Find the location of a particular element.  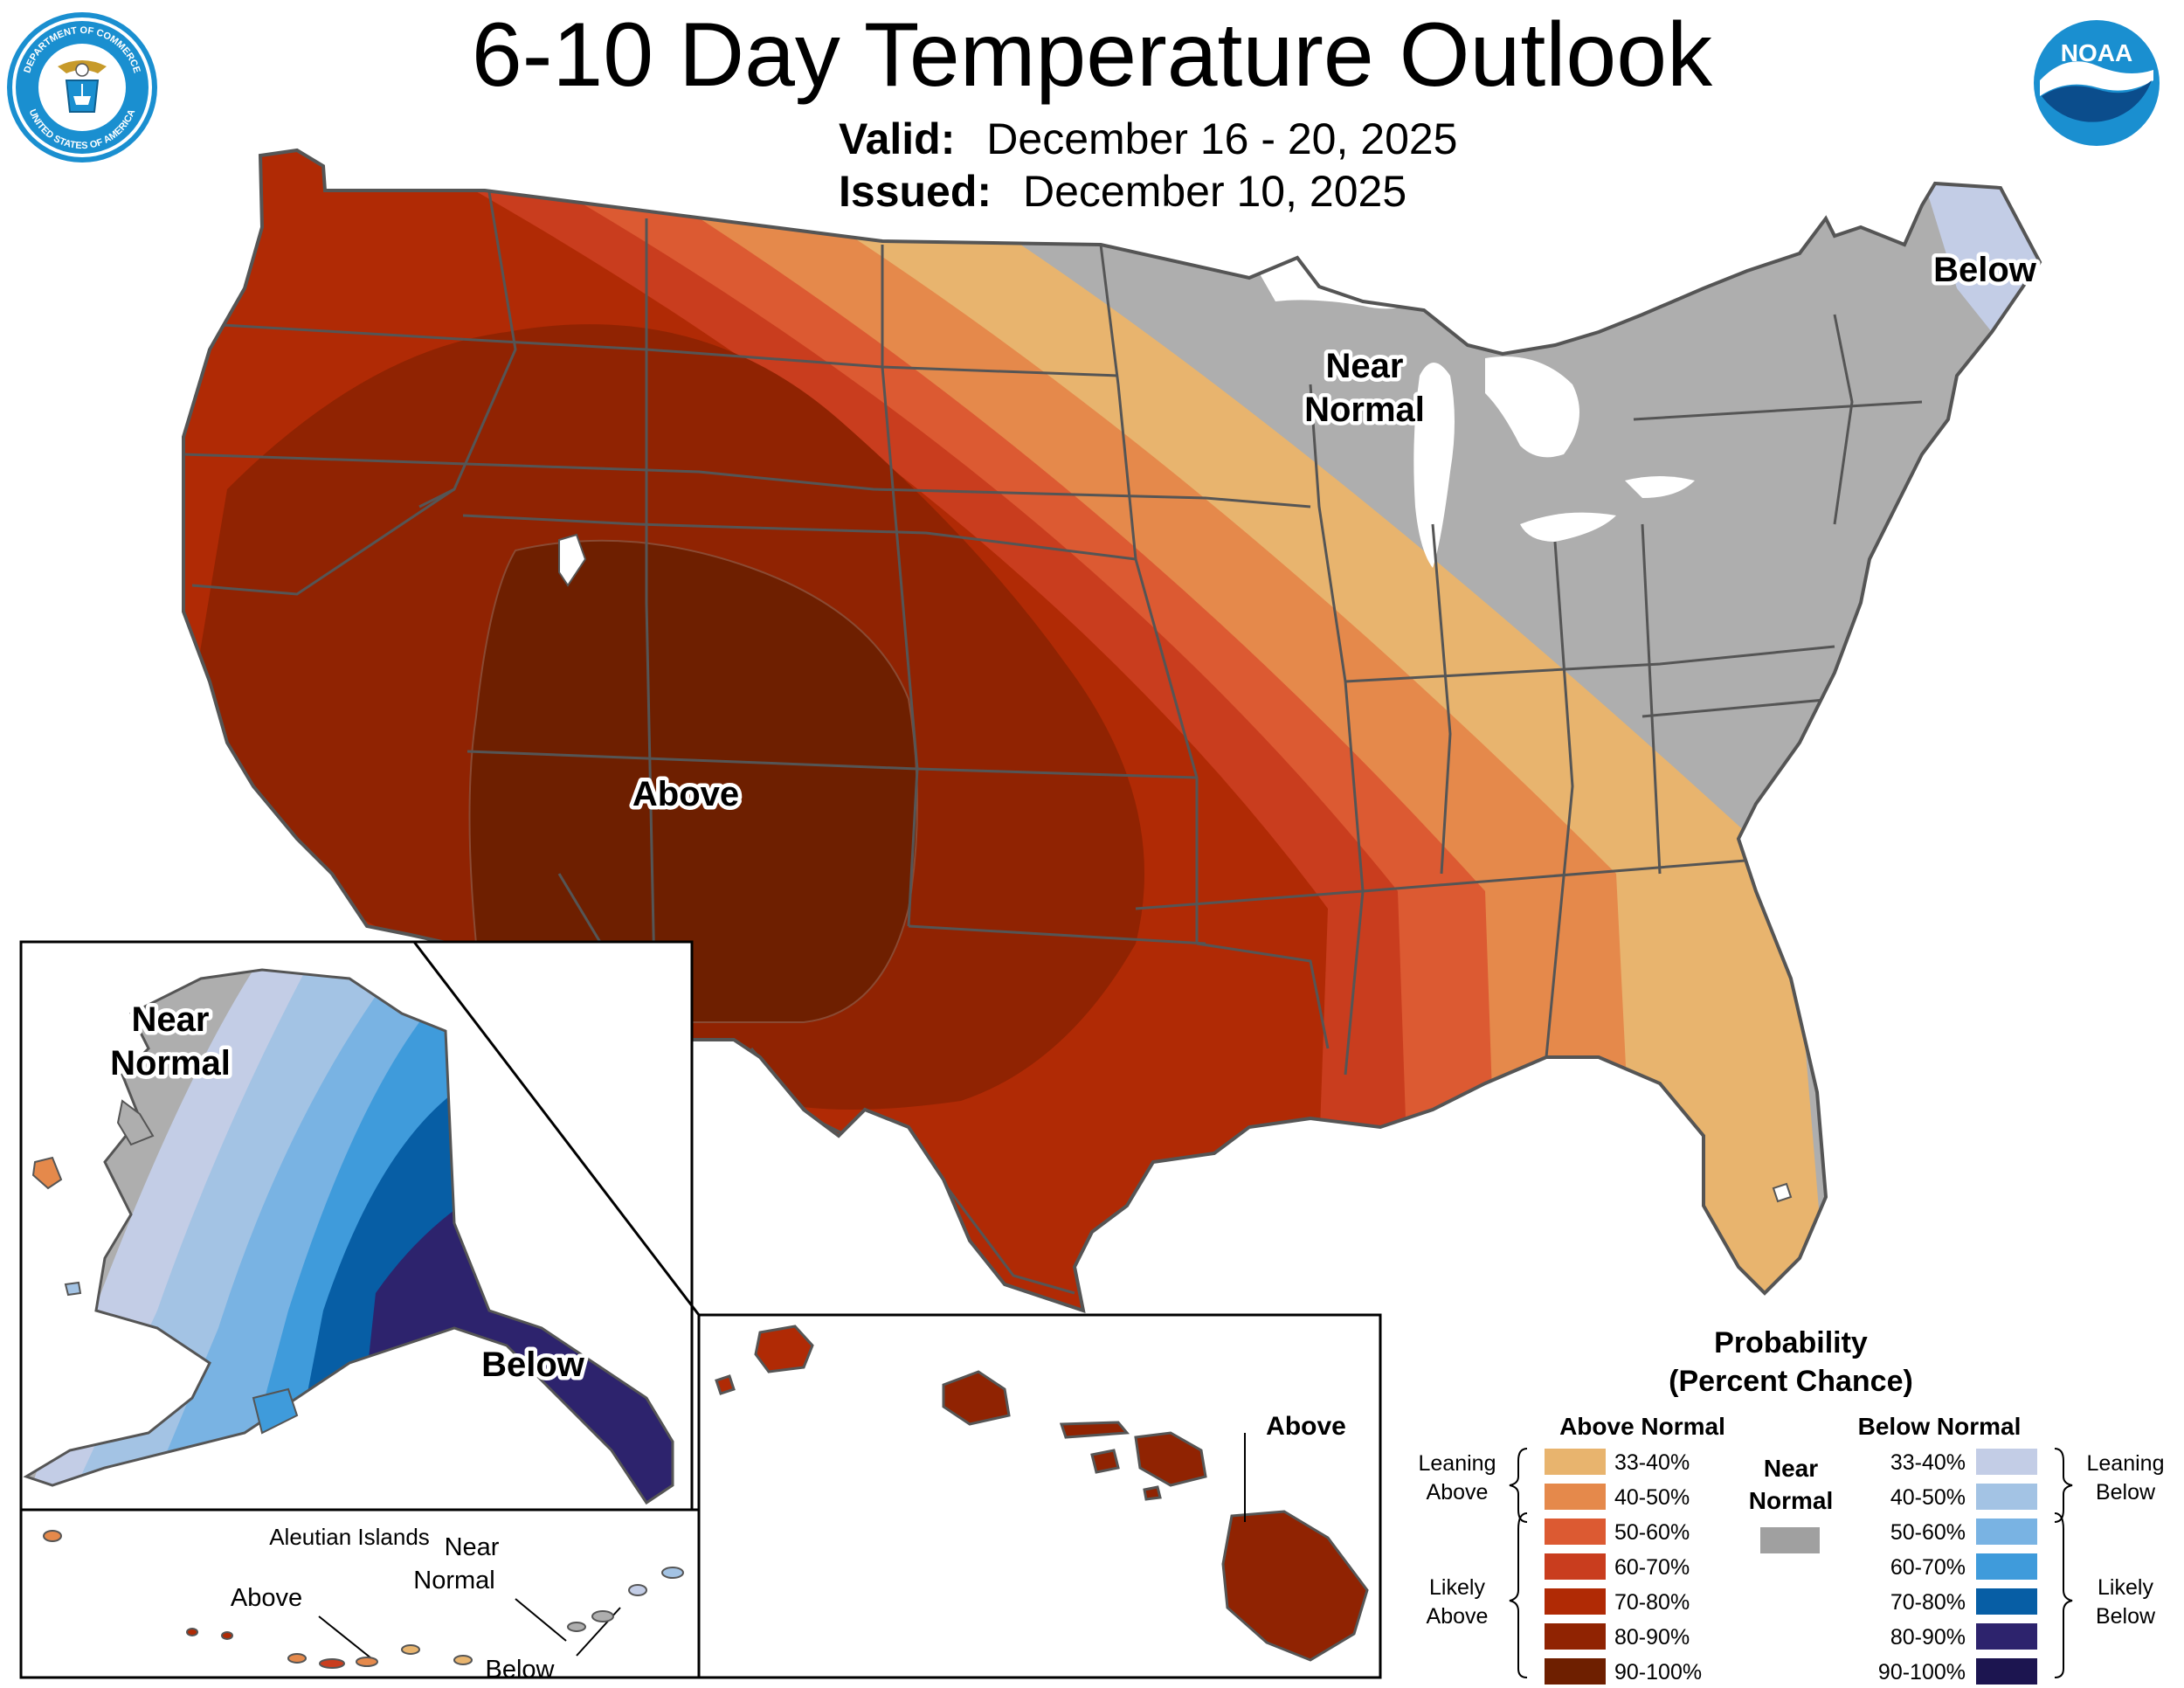

likely-below-line2: Below is located at coordinates (2126, 1616).